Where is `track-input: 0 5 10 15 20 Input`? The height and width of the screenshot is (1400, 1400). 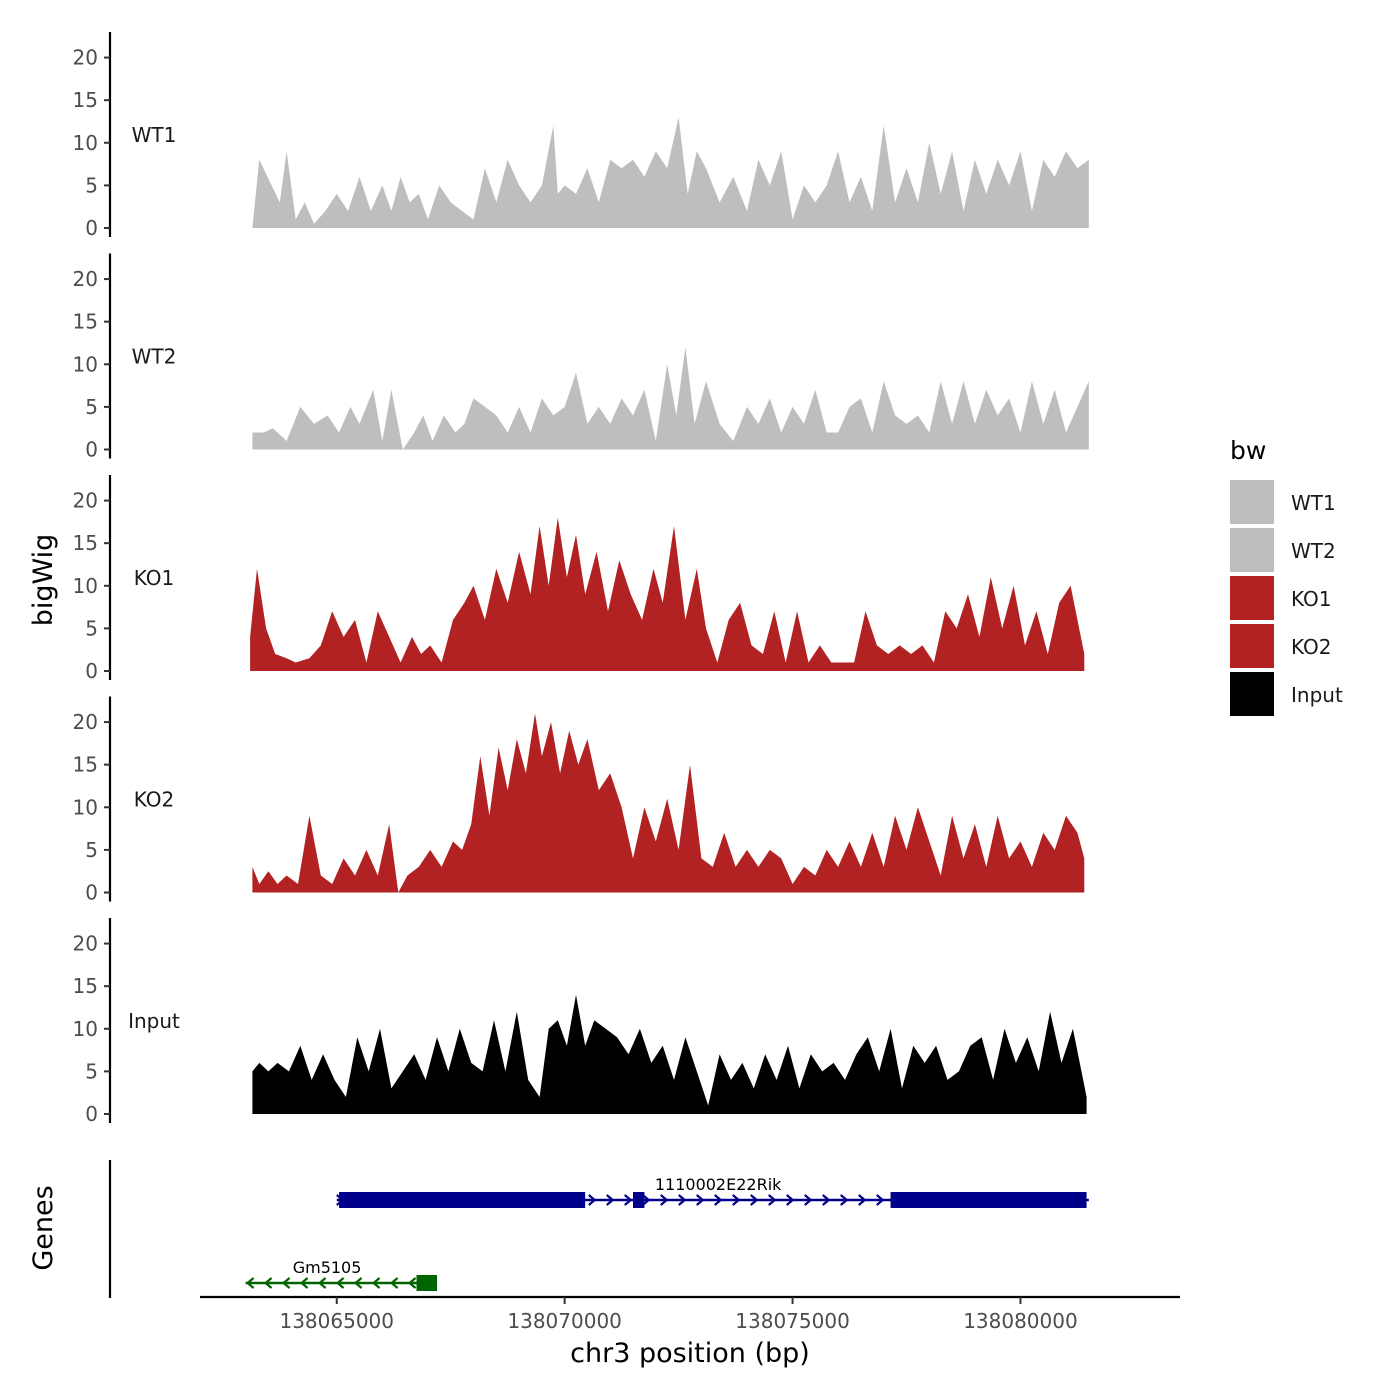
track-input: 0 5 10 15 20 Input is located at coordinates (580, 1022).